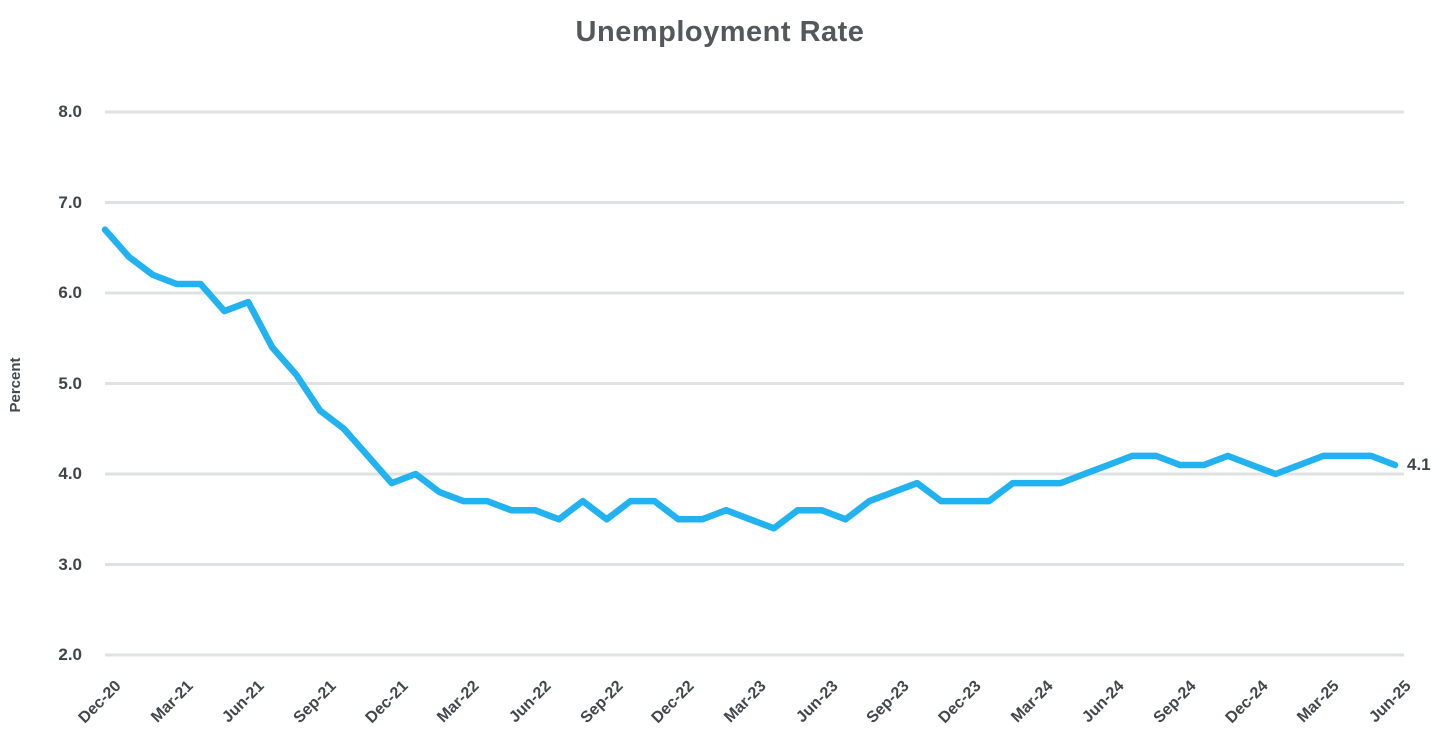 The width and height of the screenshot is (1440, 733). I want to click on last-value-label: 4.1, so click(1419, 464).